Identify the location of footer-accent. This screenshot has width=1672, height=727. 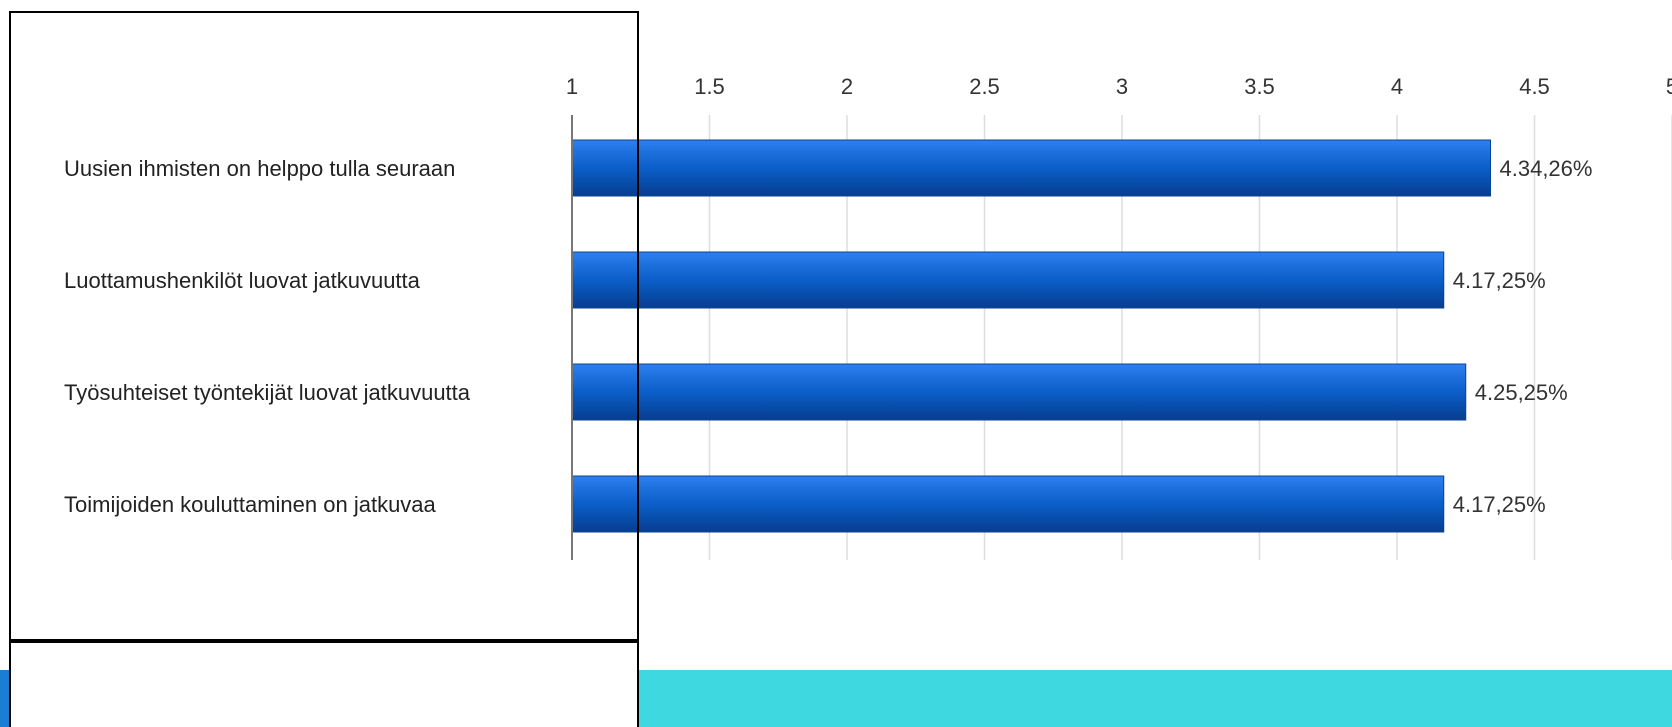
(4, 698).